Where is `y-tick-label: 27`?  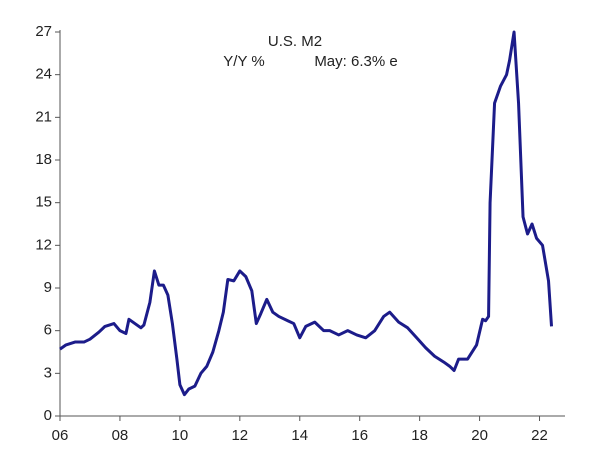 y-tick-label: 27 is located at coordinates (43, 31).